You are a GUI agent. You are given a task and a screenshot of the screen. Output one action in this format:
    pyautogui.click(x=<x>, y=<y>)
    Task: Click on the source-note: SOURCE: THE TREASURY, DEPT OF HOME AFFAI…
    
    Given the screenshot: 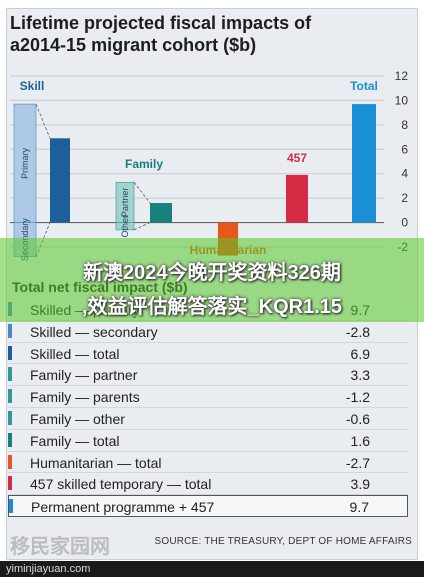 What is the action you would take?
    pyautogui.click(x=283, y=541)
    